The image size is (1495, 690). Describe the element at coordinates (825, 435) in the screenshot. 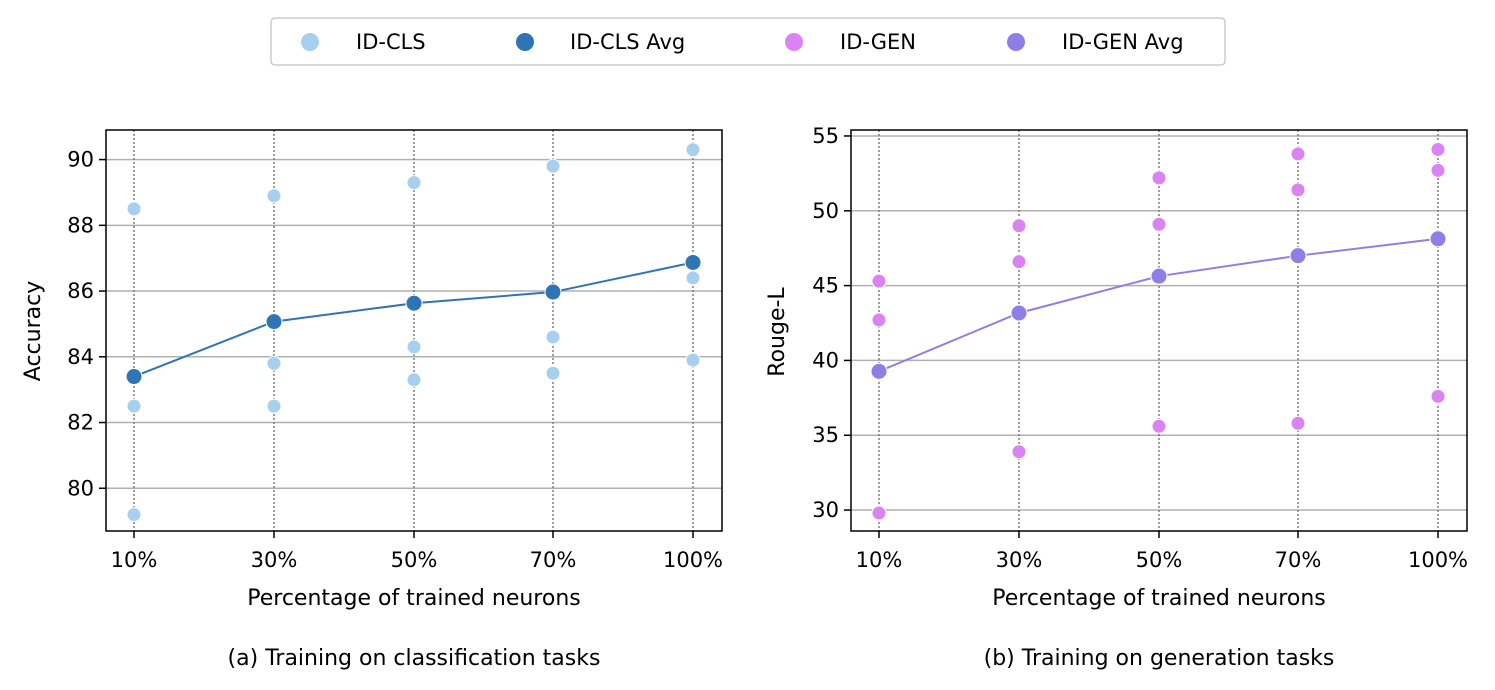

I see `y-tick-label: 35` at that location.